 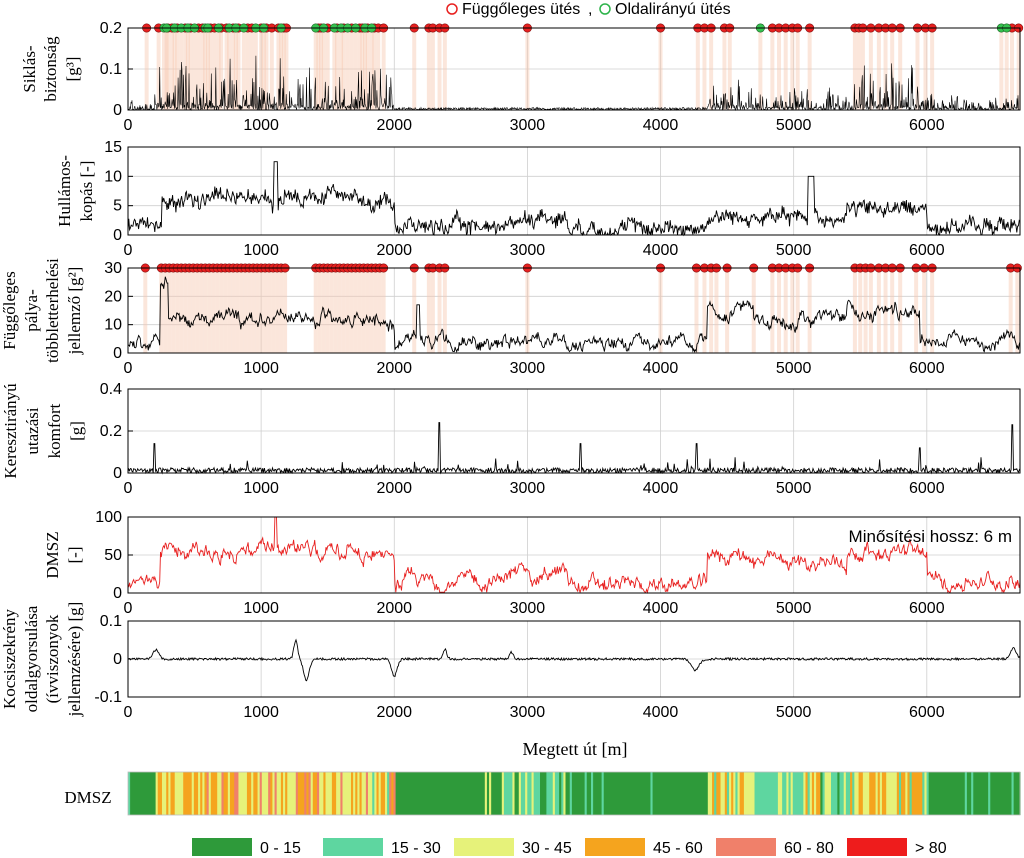 What do you see at coordinates (809, 848) in the screenshot?
I see `class-label: 60 - 80` at bounding box center [809, 848].